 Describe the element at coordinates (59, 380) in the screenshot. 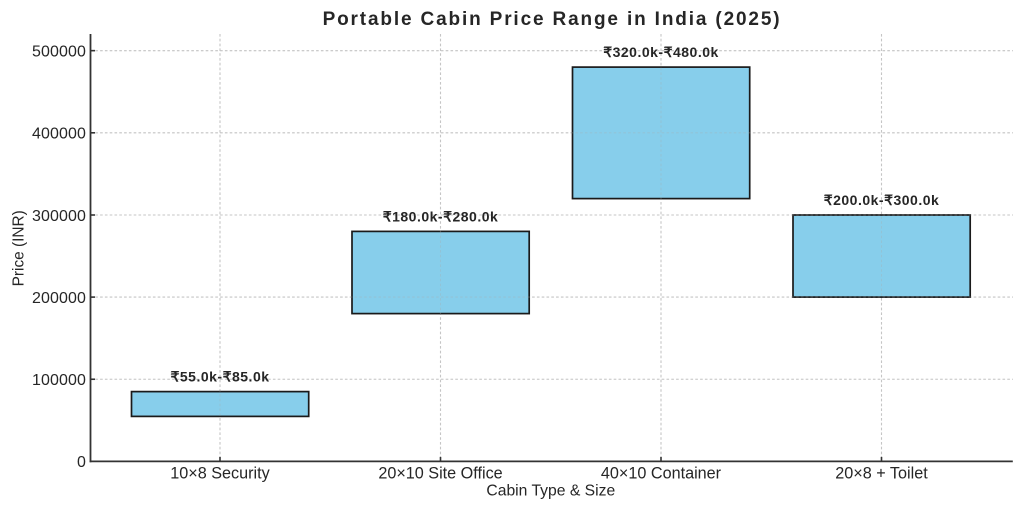

I see `svg-text: 100000` at that location.